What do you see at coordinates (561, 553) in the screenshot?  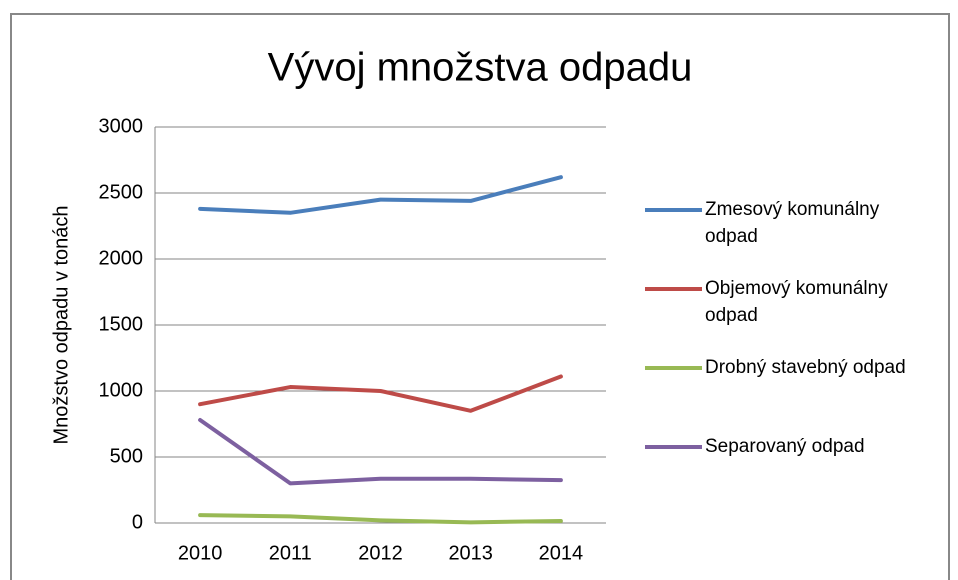 I see `x-tick-label: 2014` at bounding box center [561, 553].